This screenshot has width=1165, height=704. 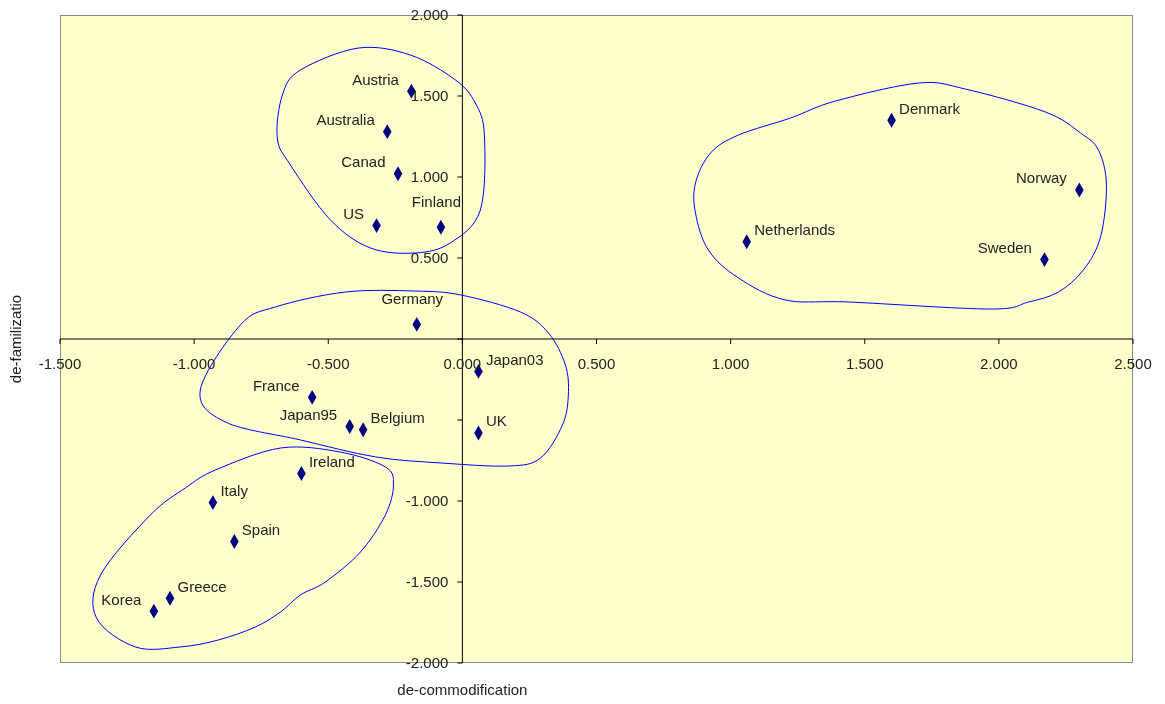 What do you see at coordinates (427, 662) in the screenshot?
I see `y-tick-label: -2.000` at bounding box center [427, 662].